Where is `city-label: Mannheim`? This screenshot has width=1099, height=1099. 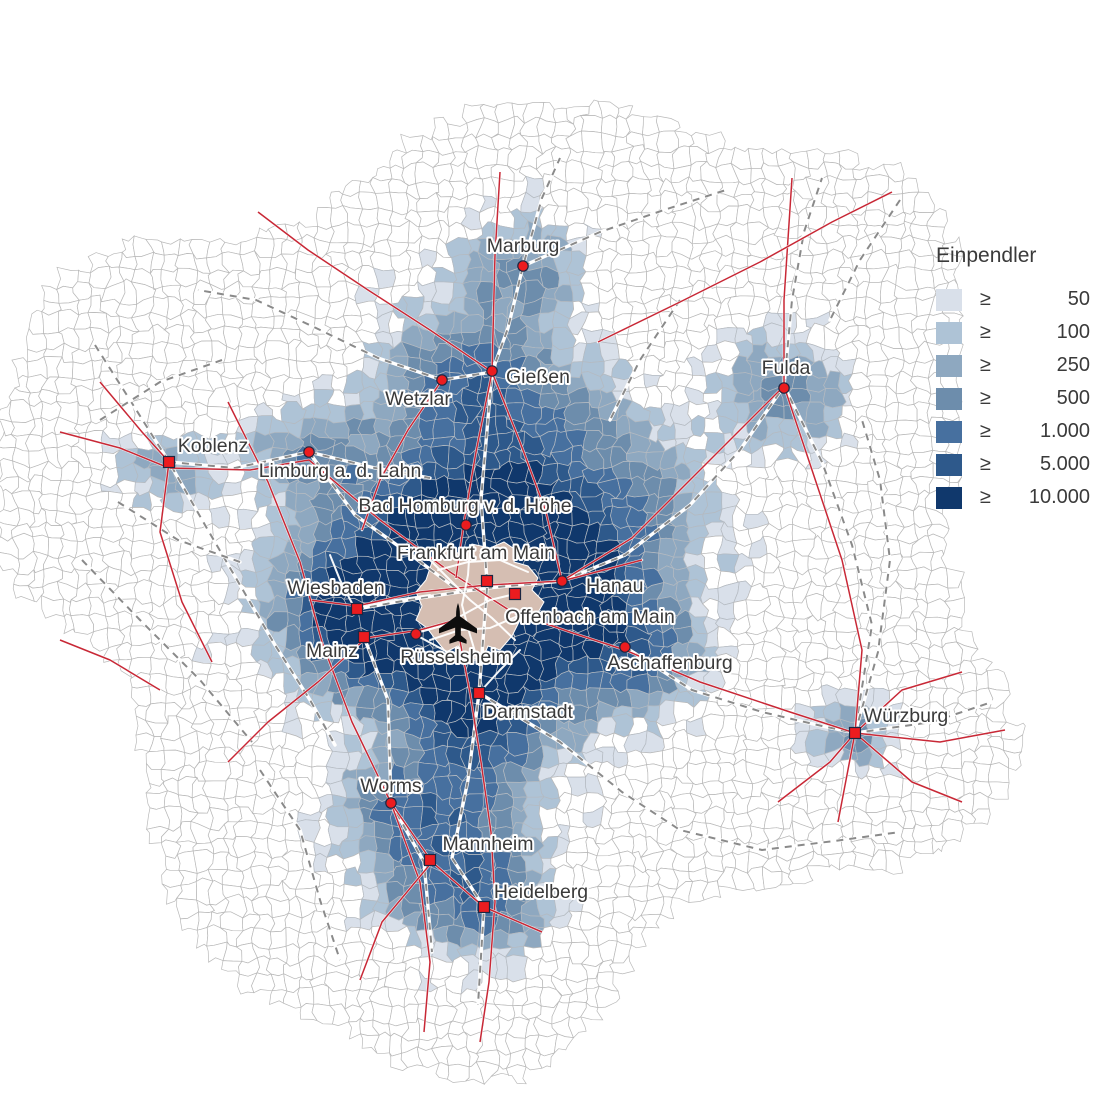
city-label: Mannheim is located at coordinates (487, 844).